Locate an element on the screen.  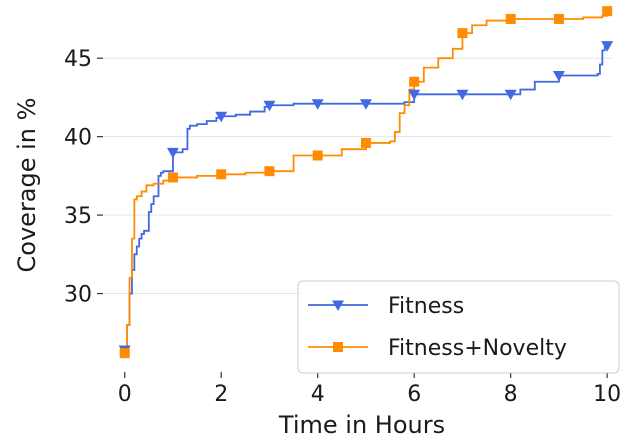
x-tick-label-8: 8 is located at coordinates (511, 394).